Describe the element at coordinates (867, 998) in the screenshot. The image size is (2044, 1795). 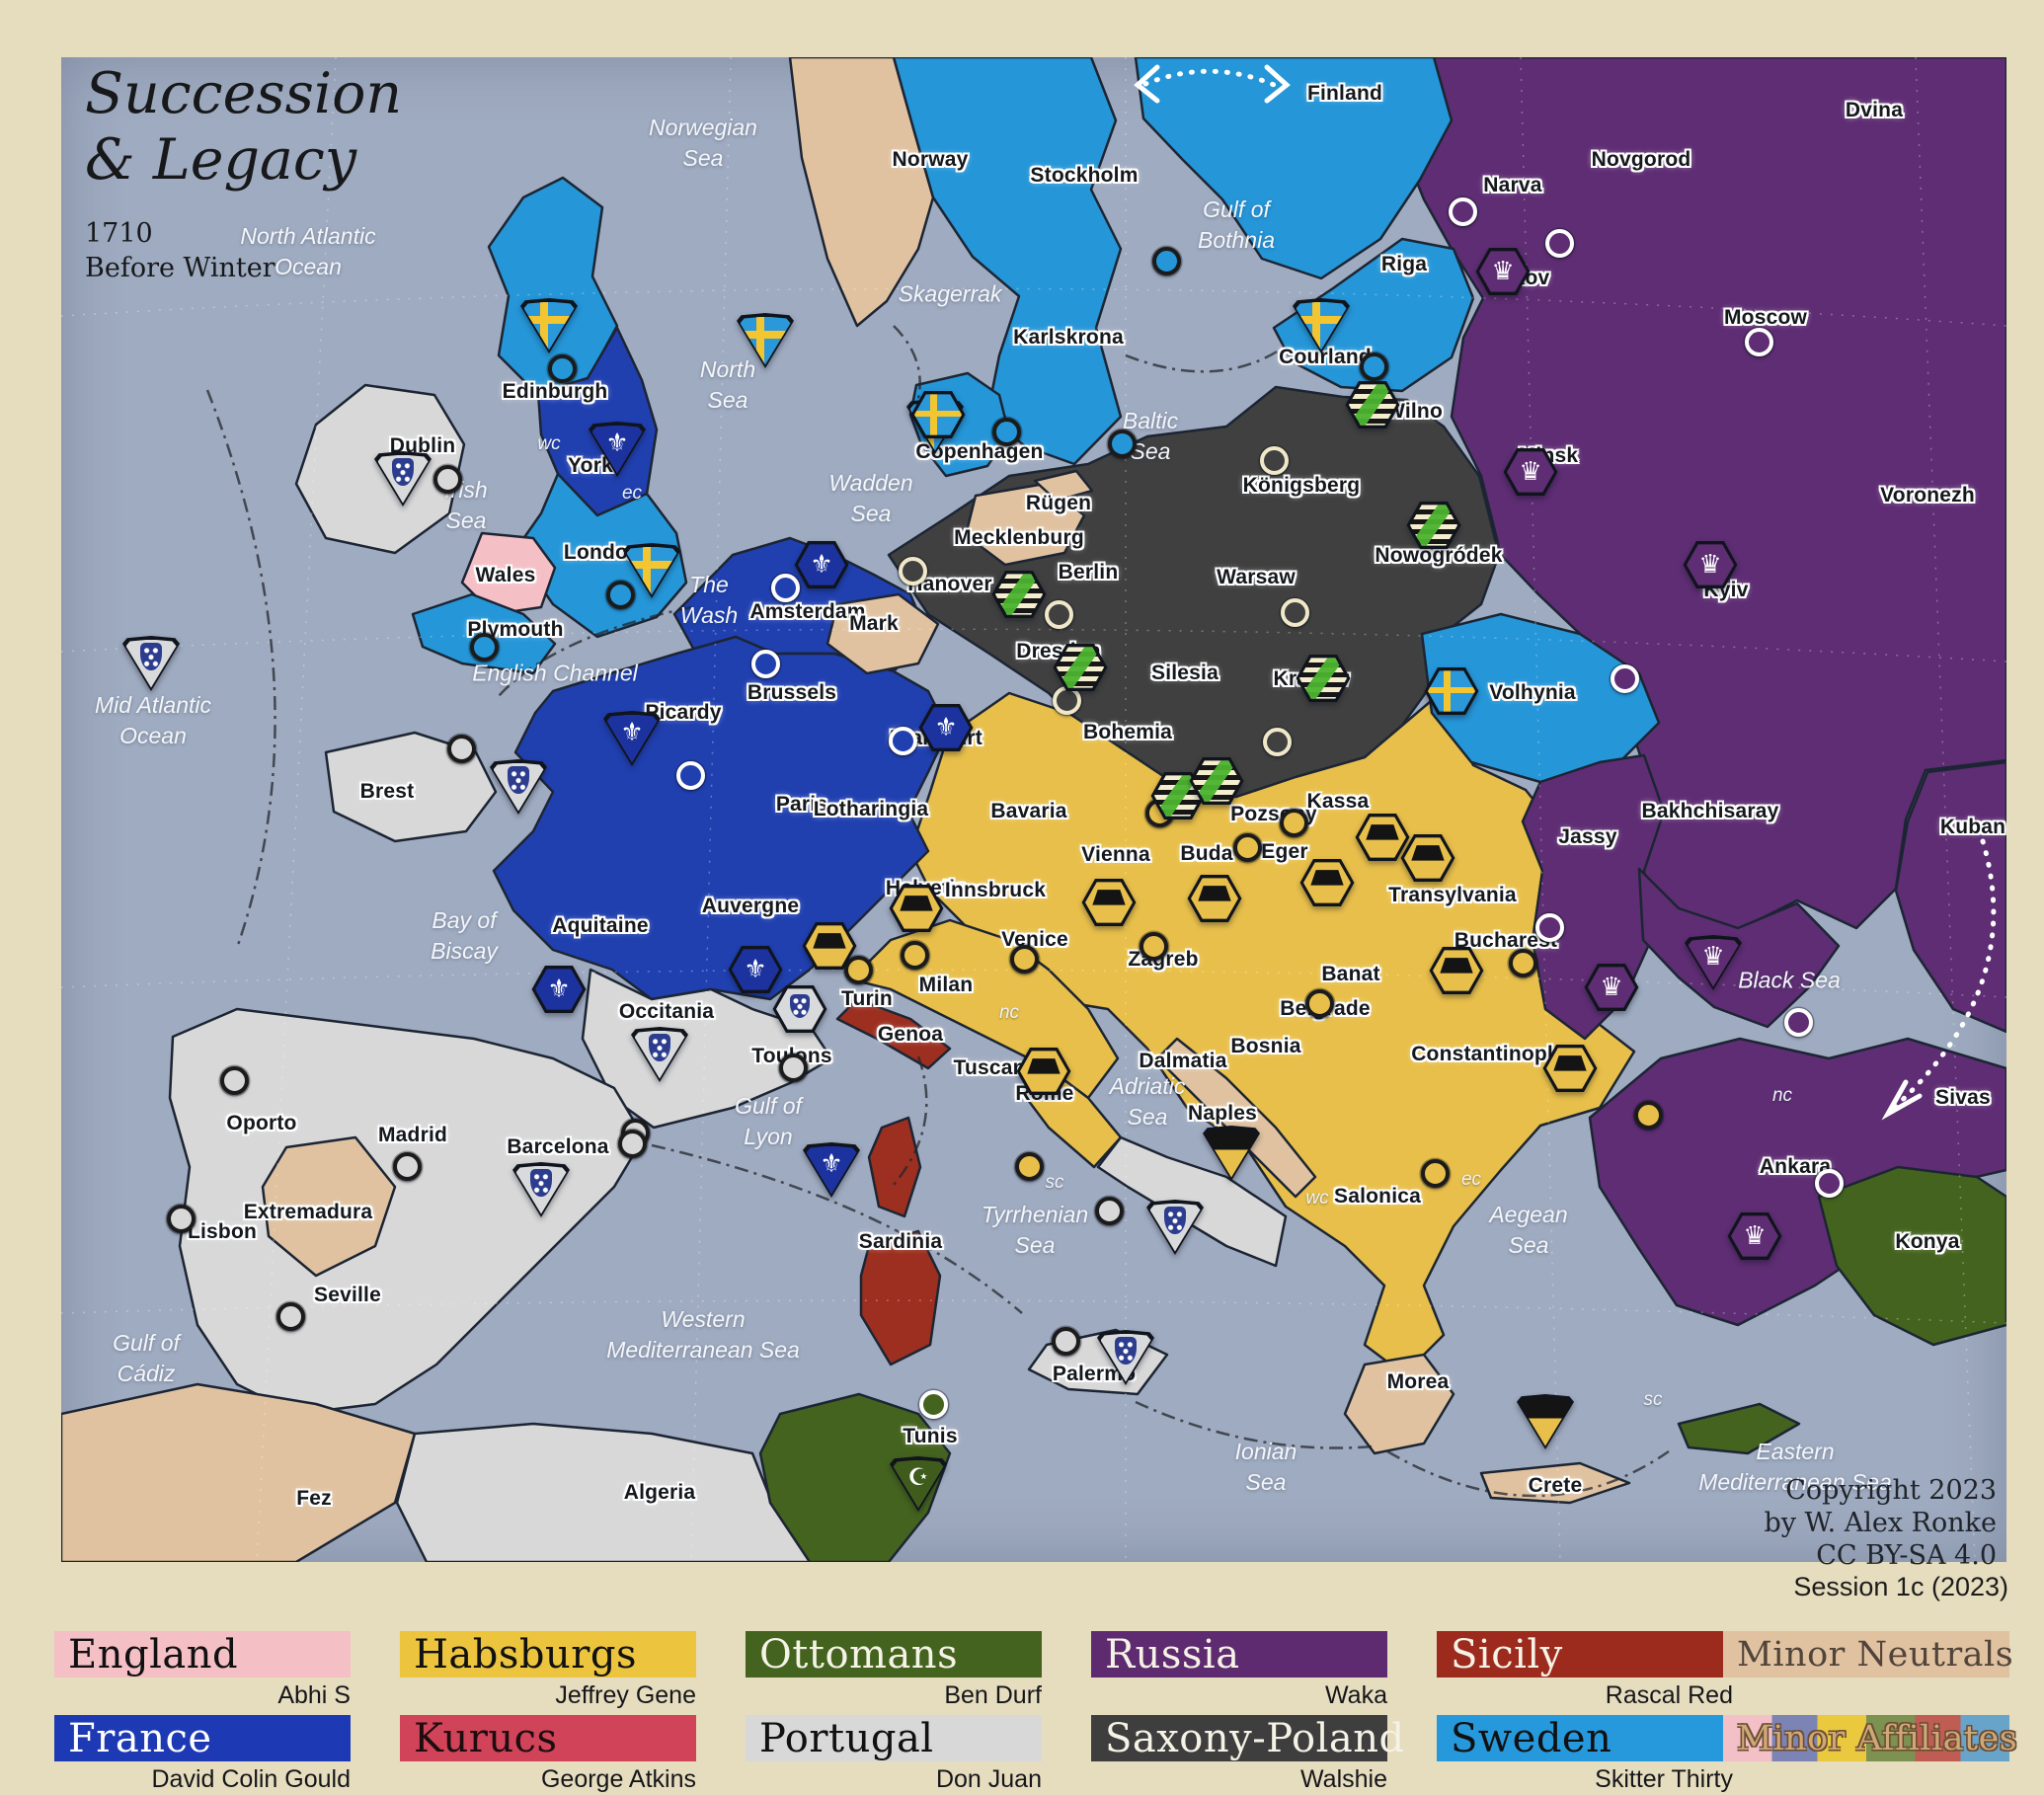
I see `territory-label: Turin` at that location.